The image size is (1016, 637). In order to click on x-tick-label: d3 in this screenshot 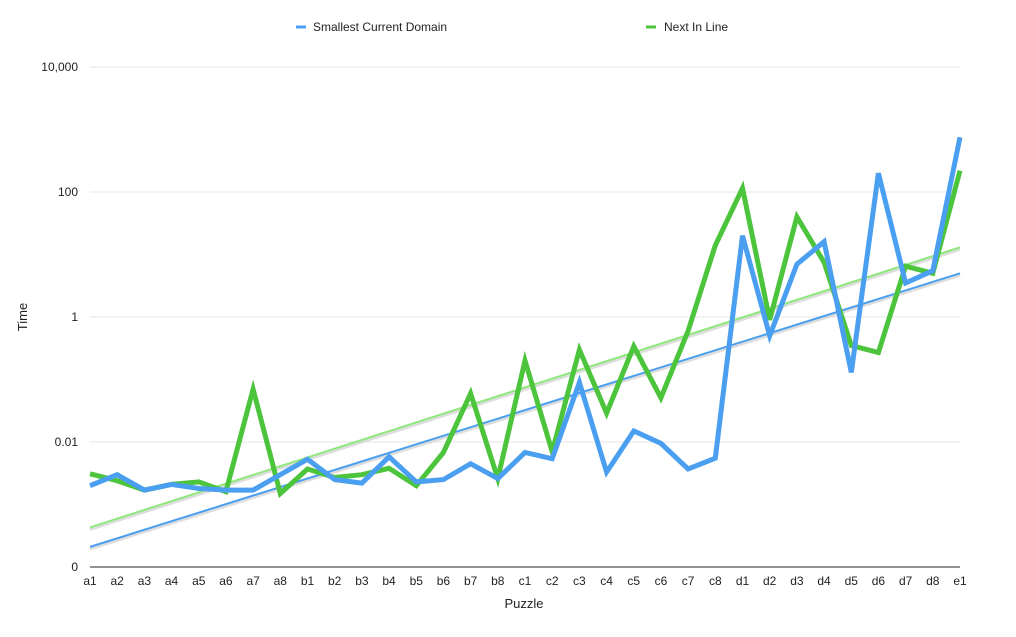, I will do `click(797, 581)`.